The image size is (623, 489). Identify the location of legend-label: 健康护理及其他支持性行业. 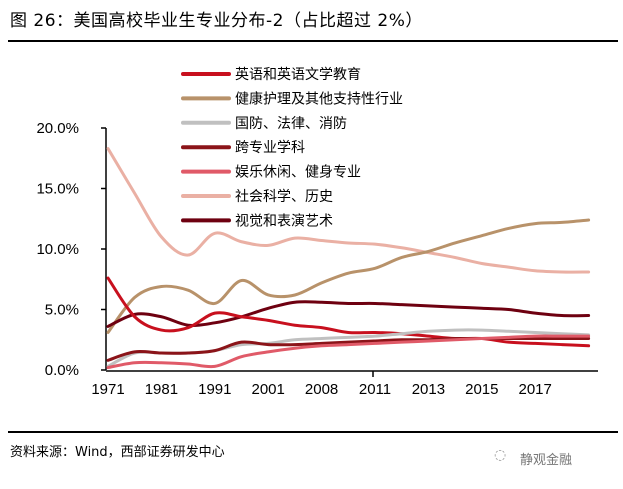
(319, 98).